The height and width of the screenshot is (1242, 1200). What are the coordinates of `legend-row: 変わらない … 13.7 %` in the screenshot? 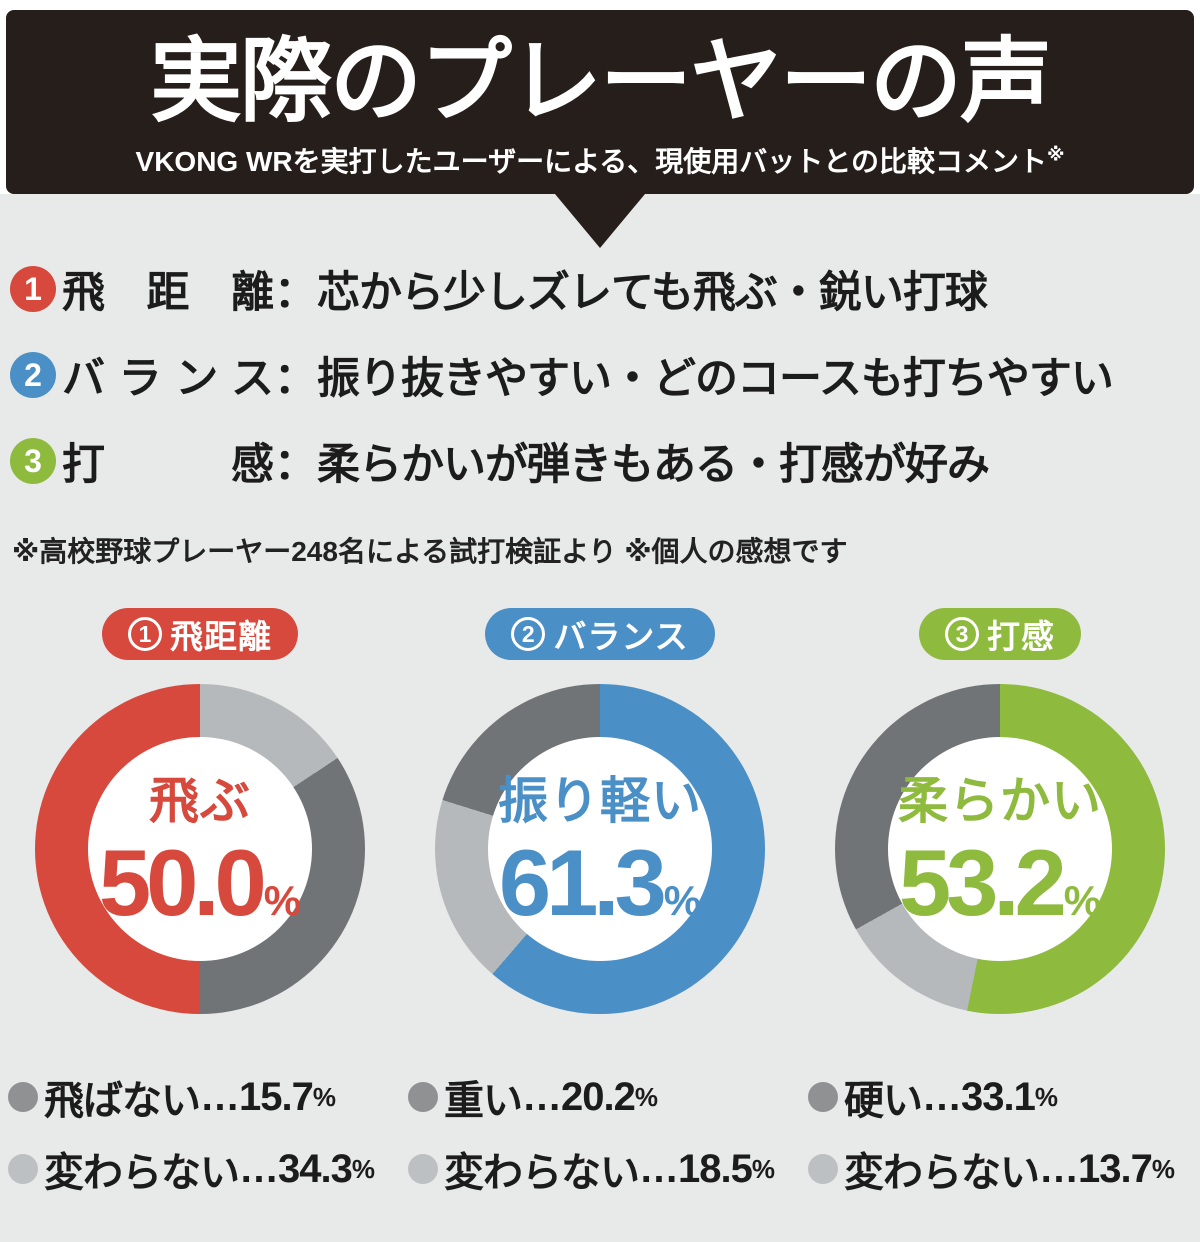 It's located at (991, 1169).